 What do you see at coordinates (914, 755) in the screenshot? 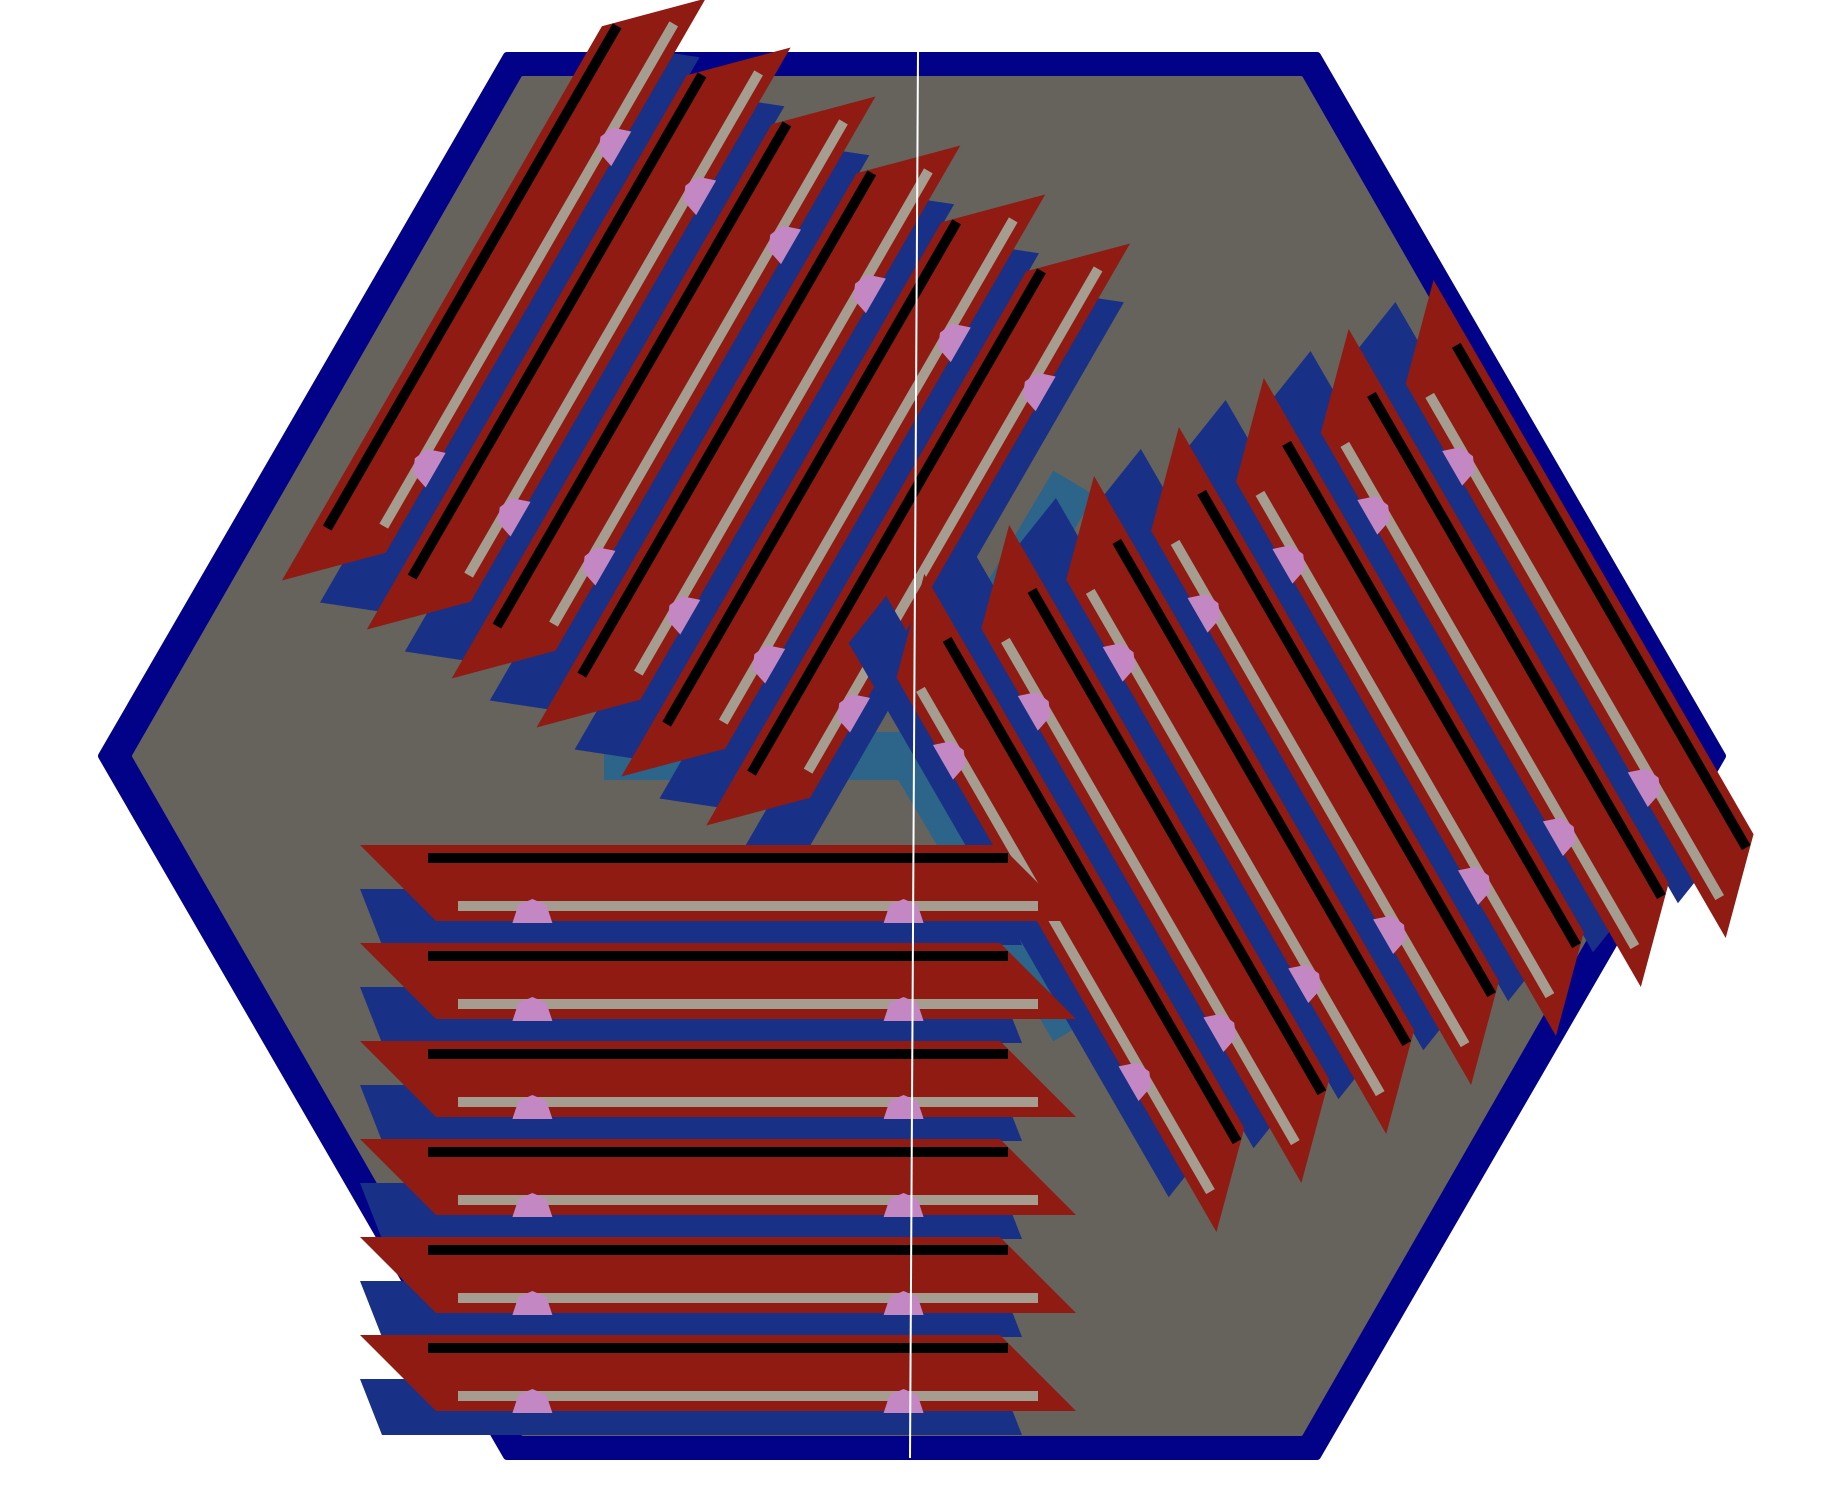
I see `section-line` at bounding box center [914, 755].